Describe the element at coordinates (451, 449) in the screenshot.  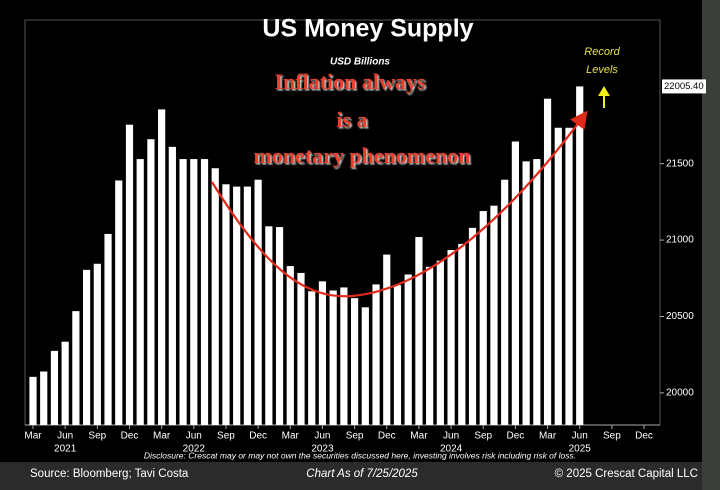
I see `x-group-label: 2024` at that location.